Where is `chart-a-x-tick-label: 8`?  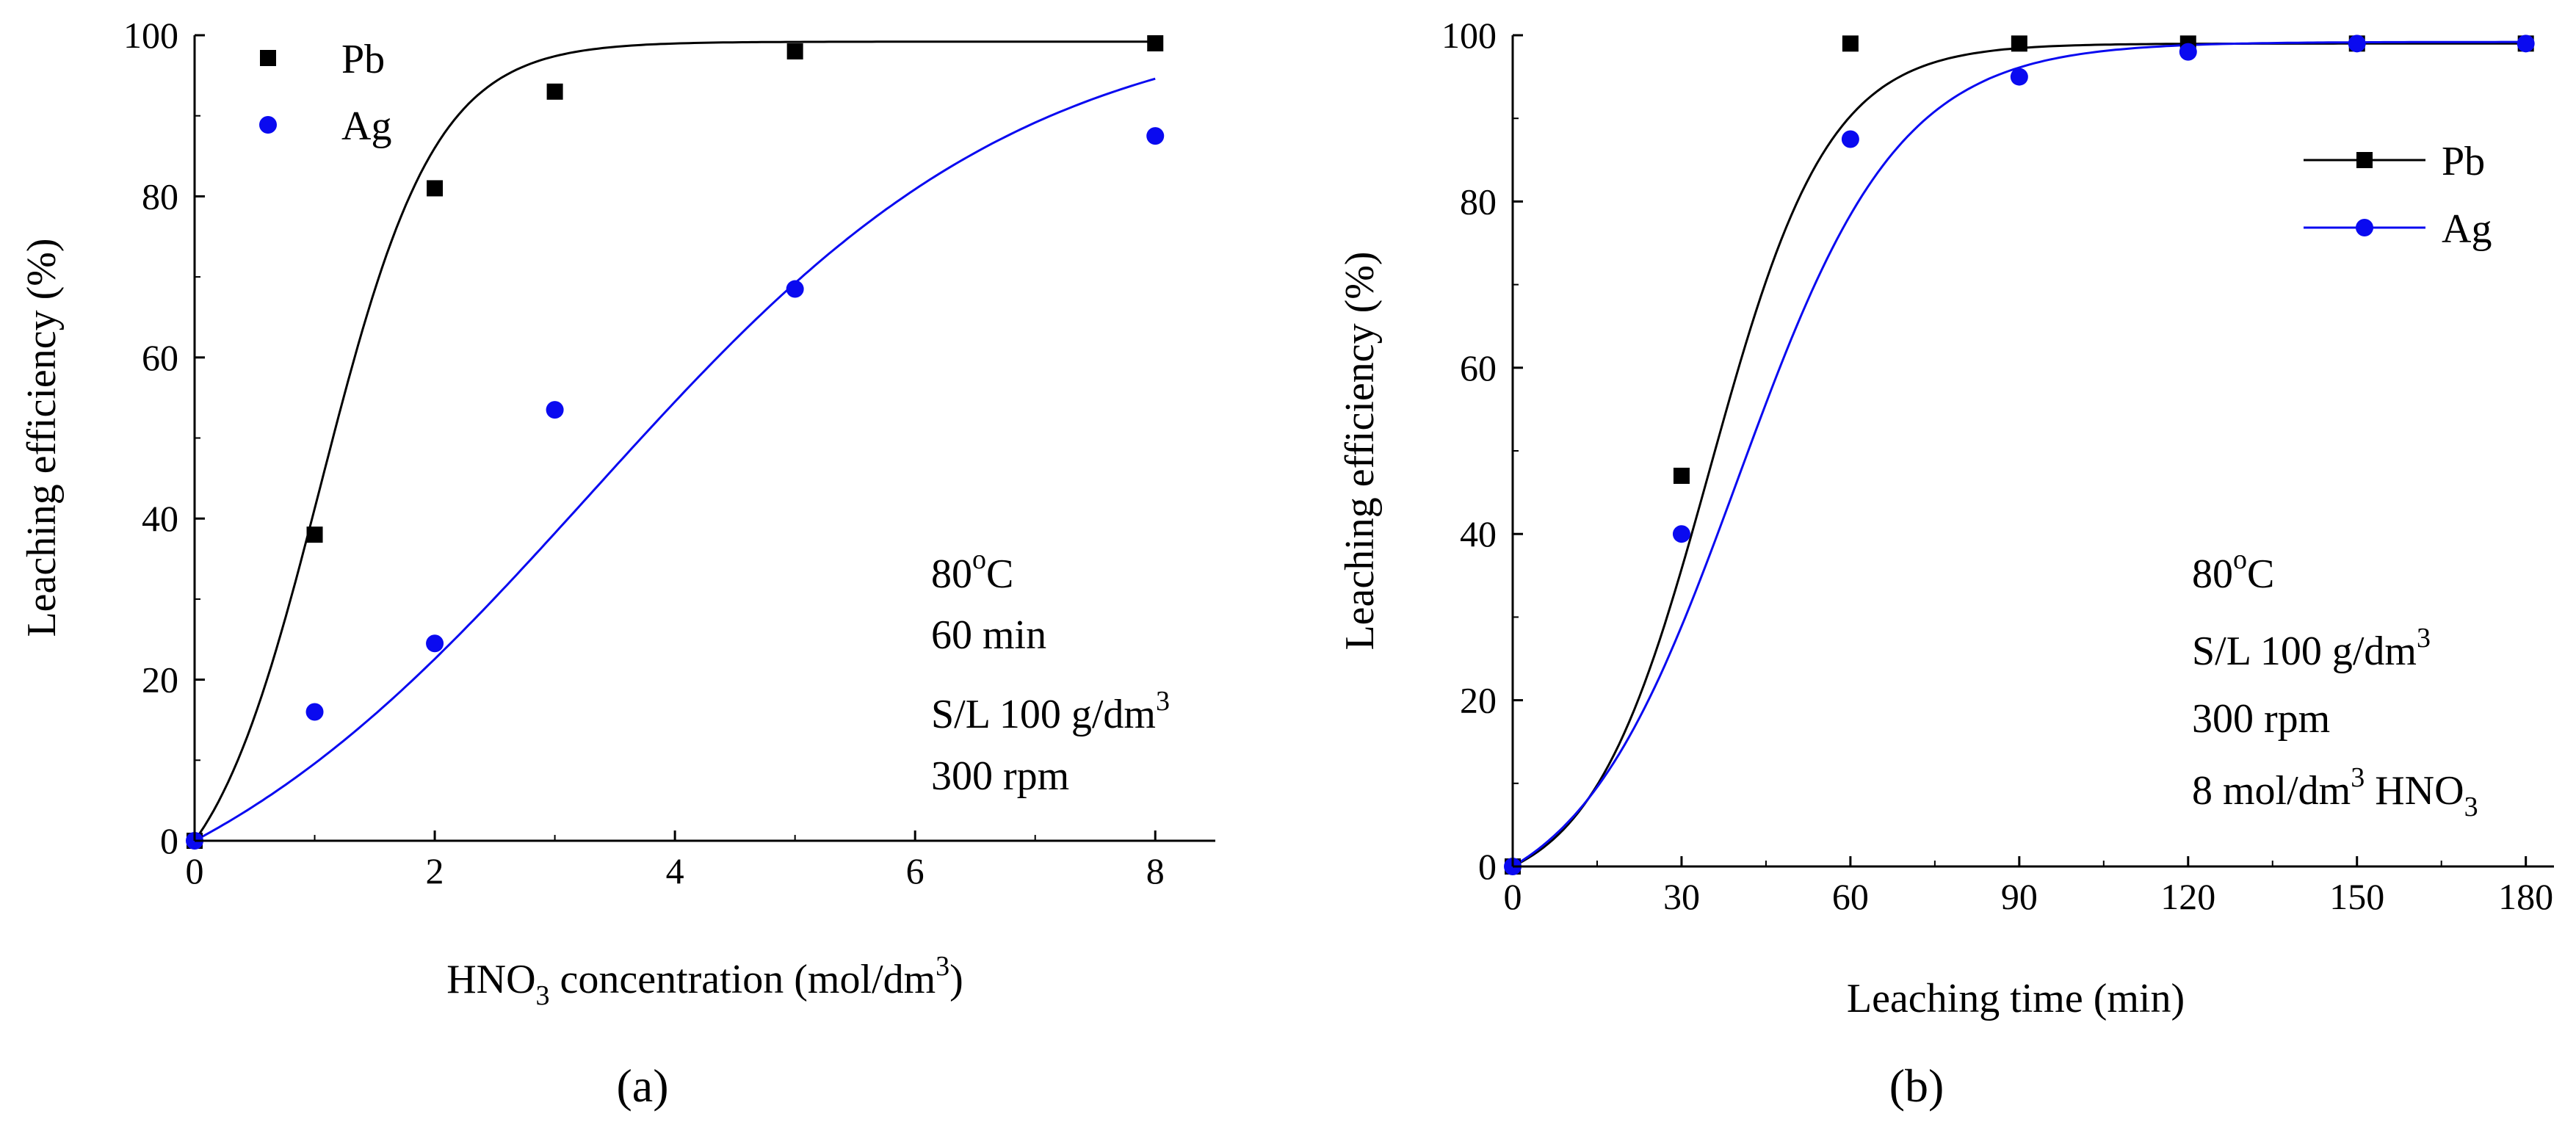
chart-a-x-tick-label: 8 is located at coordinates (1155, 870).